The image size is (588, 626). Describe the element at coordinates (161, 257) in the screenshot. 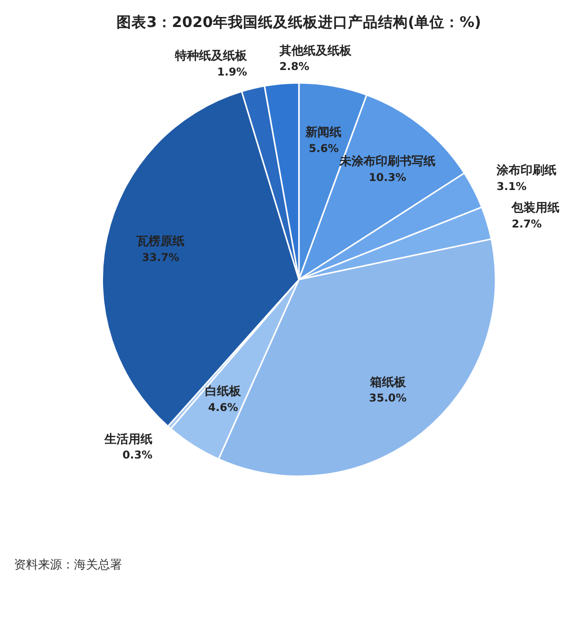

I see `data-label: 33.7%` at that location.